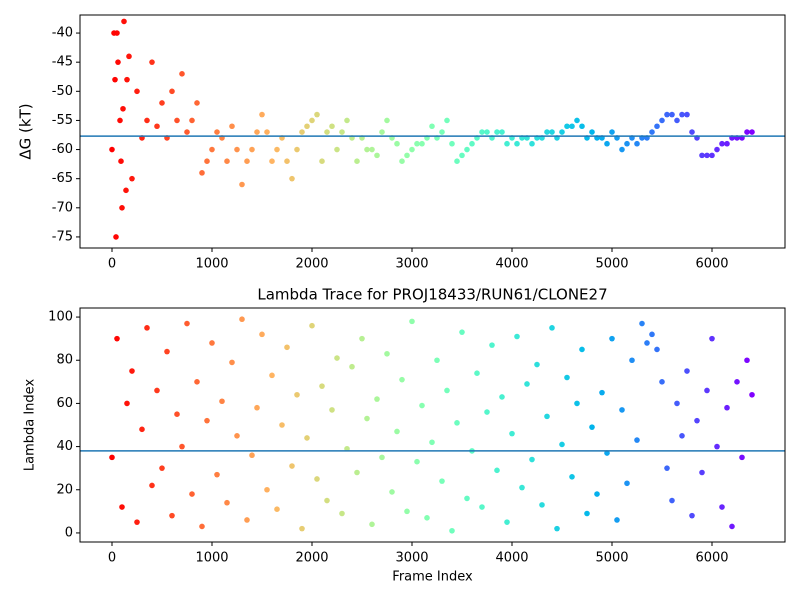 The height and width of the screenshot is (604, 800). What do you see at coordinates (26, 131) in the screenshot?
I see `y-axis-label: ΔG (kT)` at bounding box center [26, 131].